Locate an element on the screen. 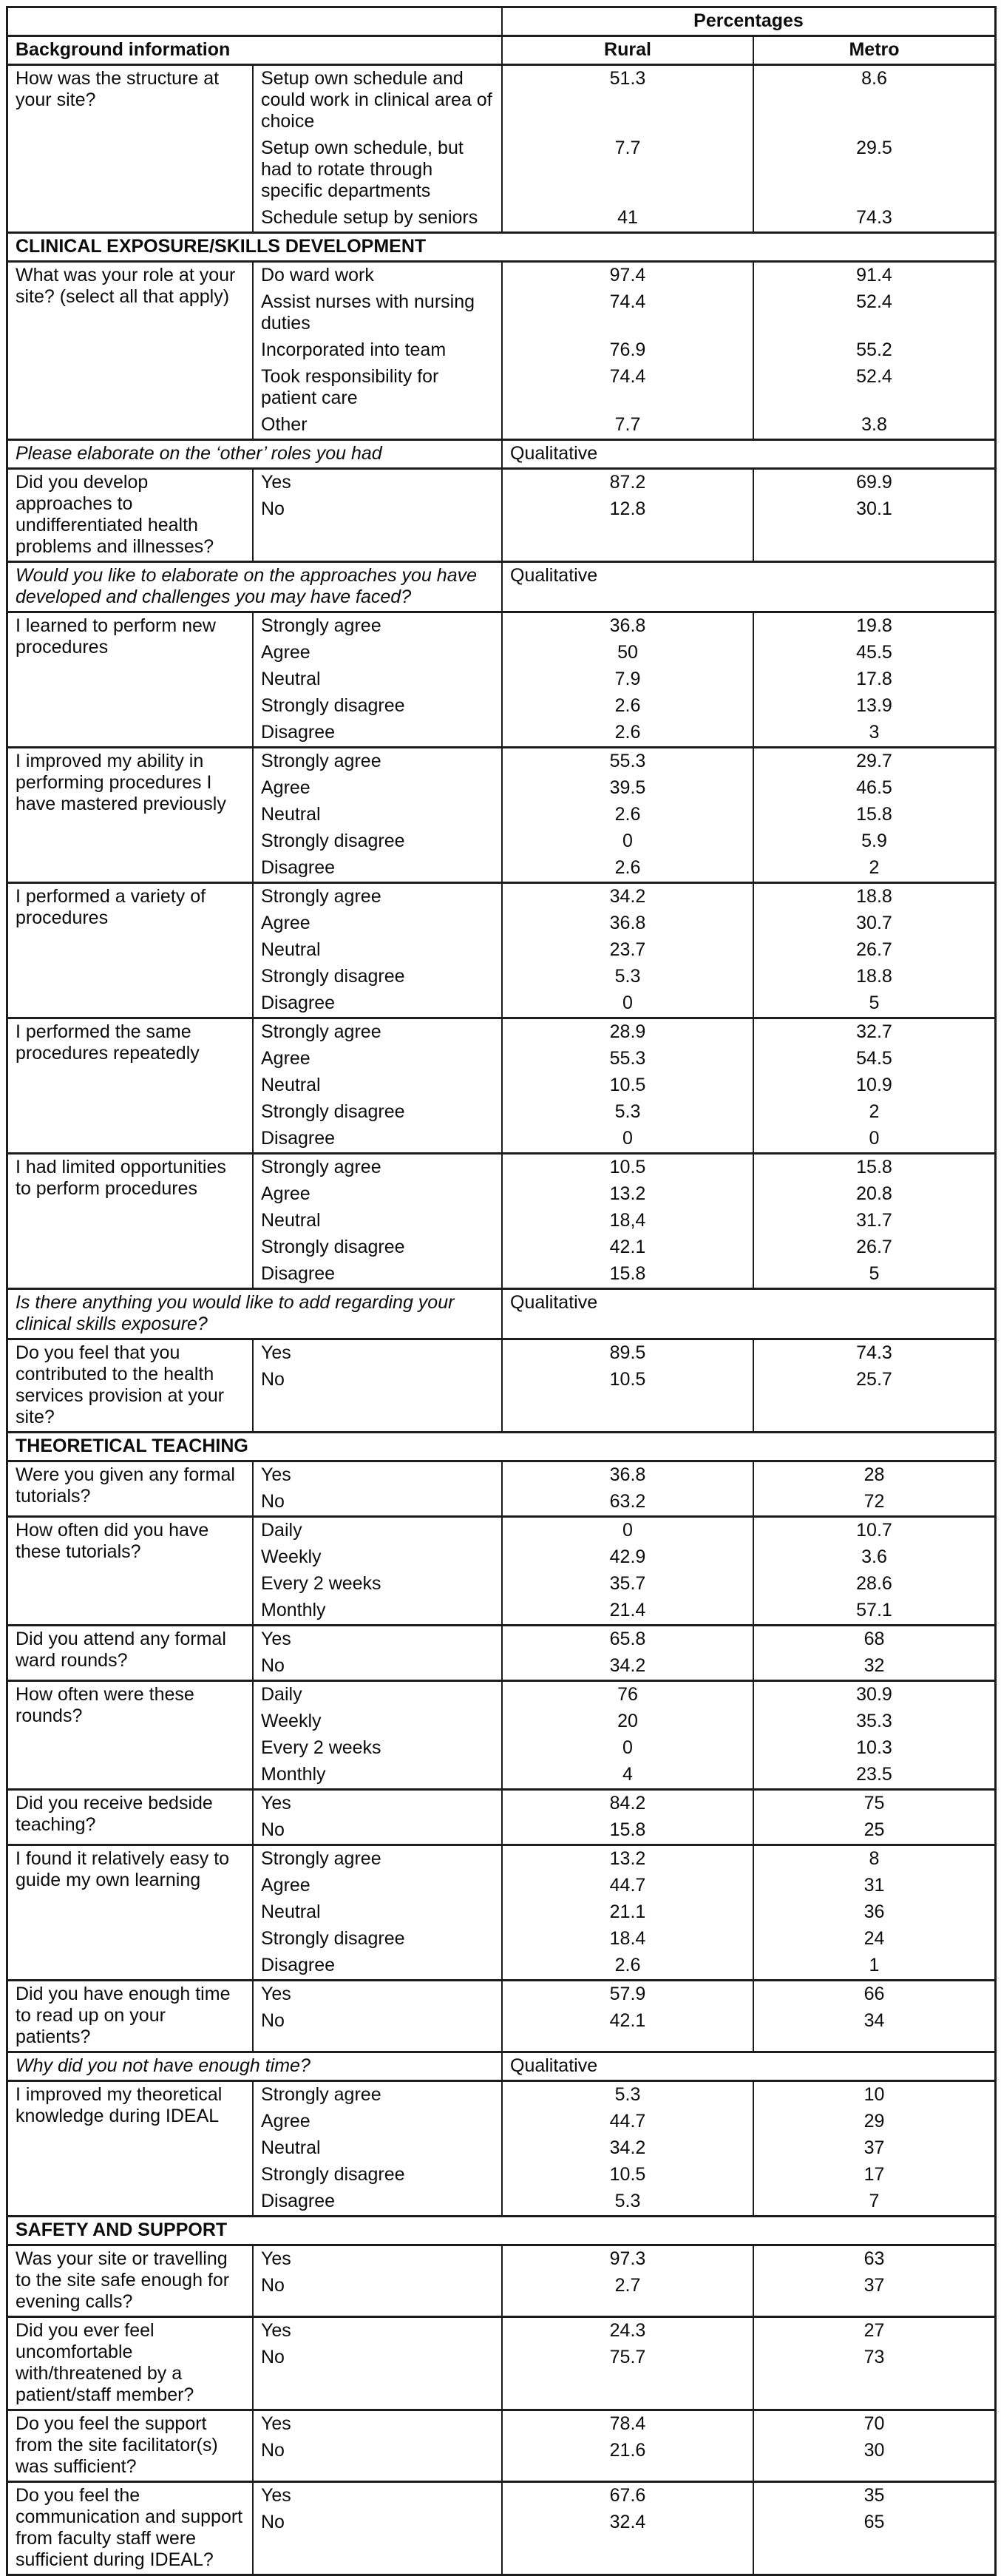  rural-value: 44.7 is located at coordinates (627, 1886).